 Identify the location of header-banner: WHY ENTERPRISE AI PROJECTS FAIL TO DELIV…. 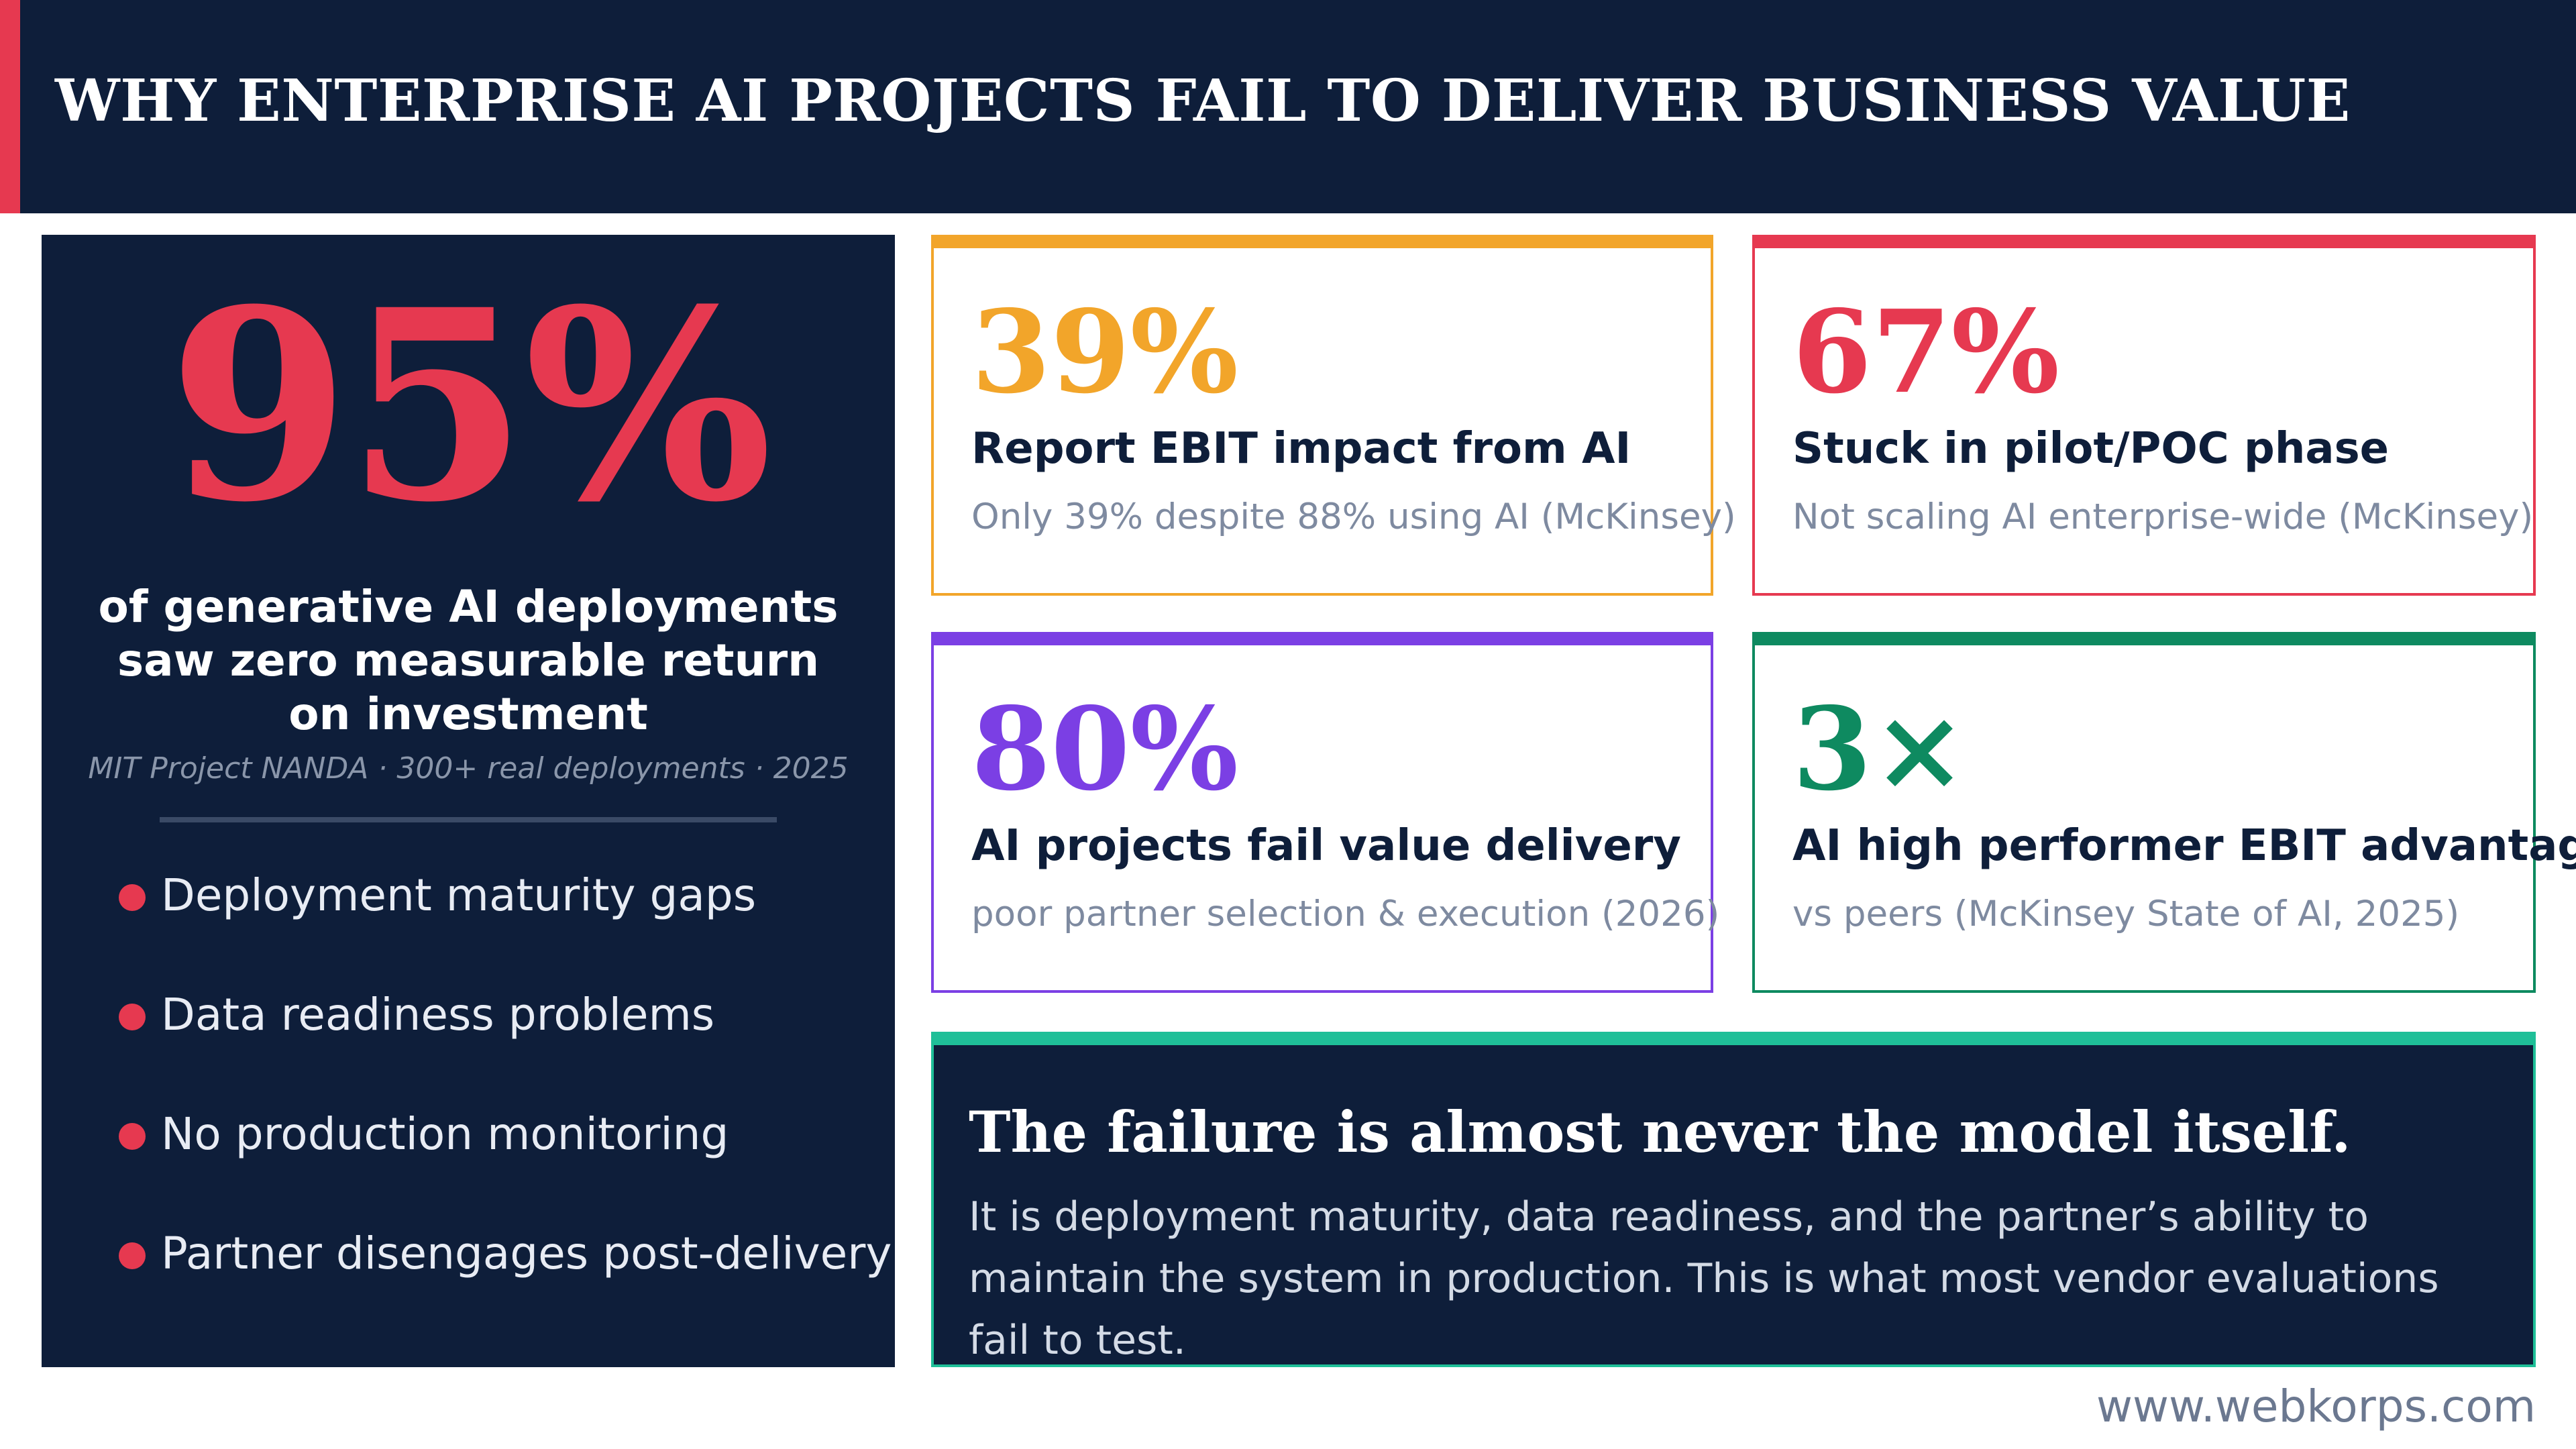
(1288, 106).